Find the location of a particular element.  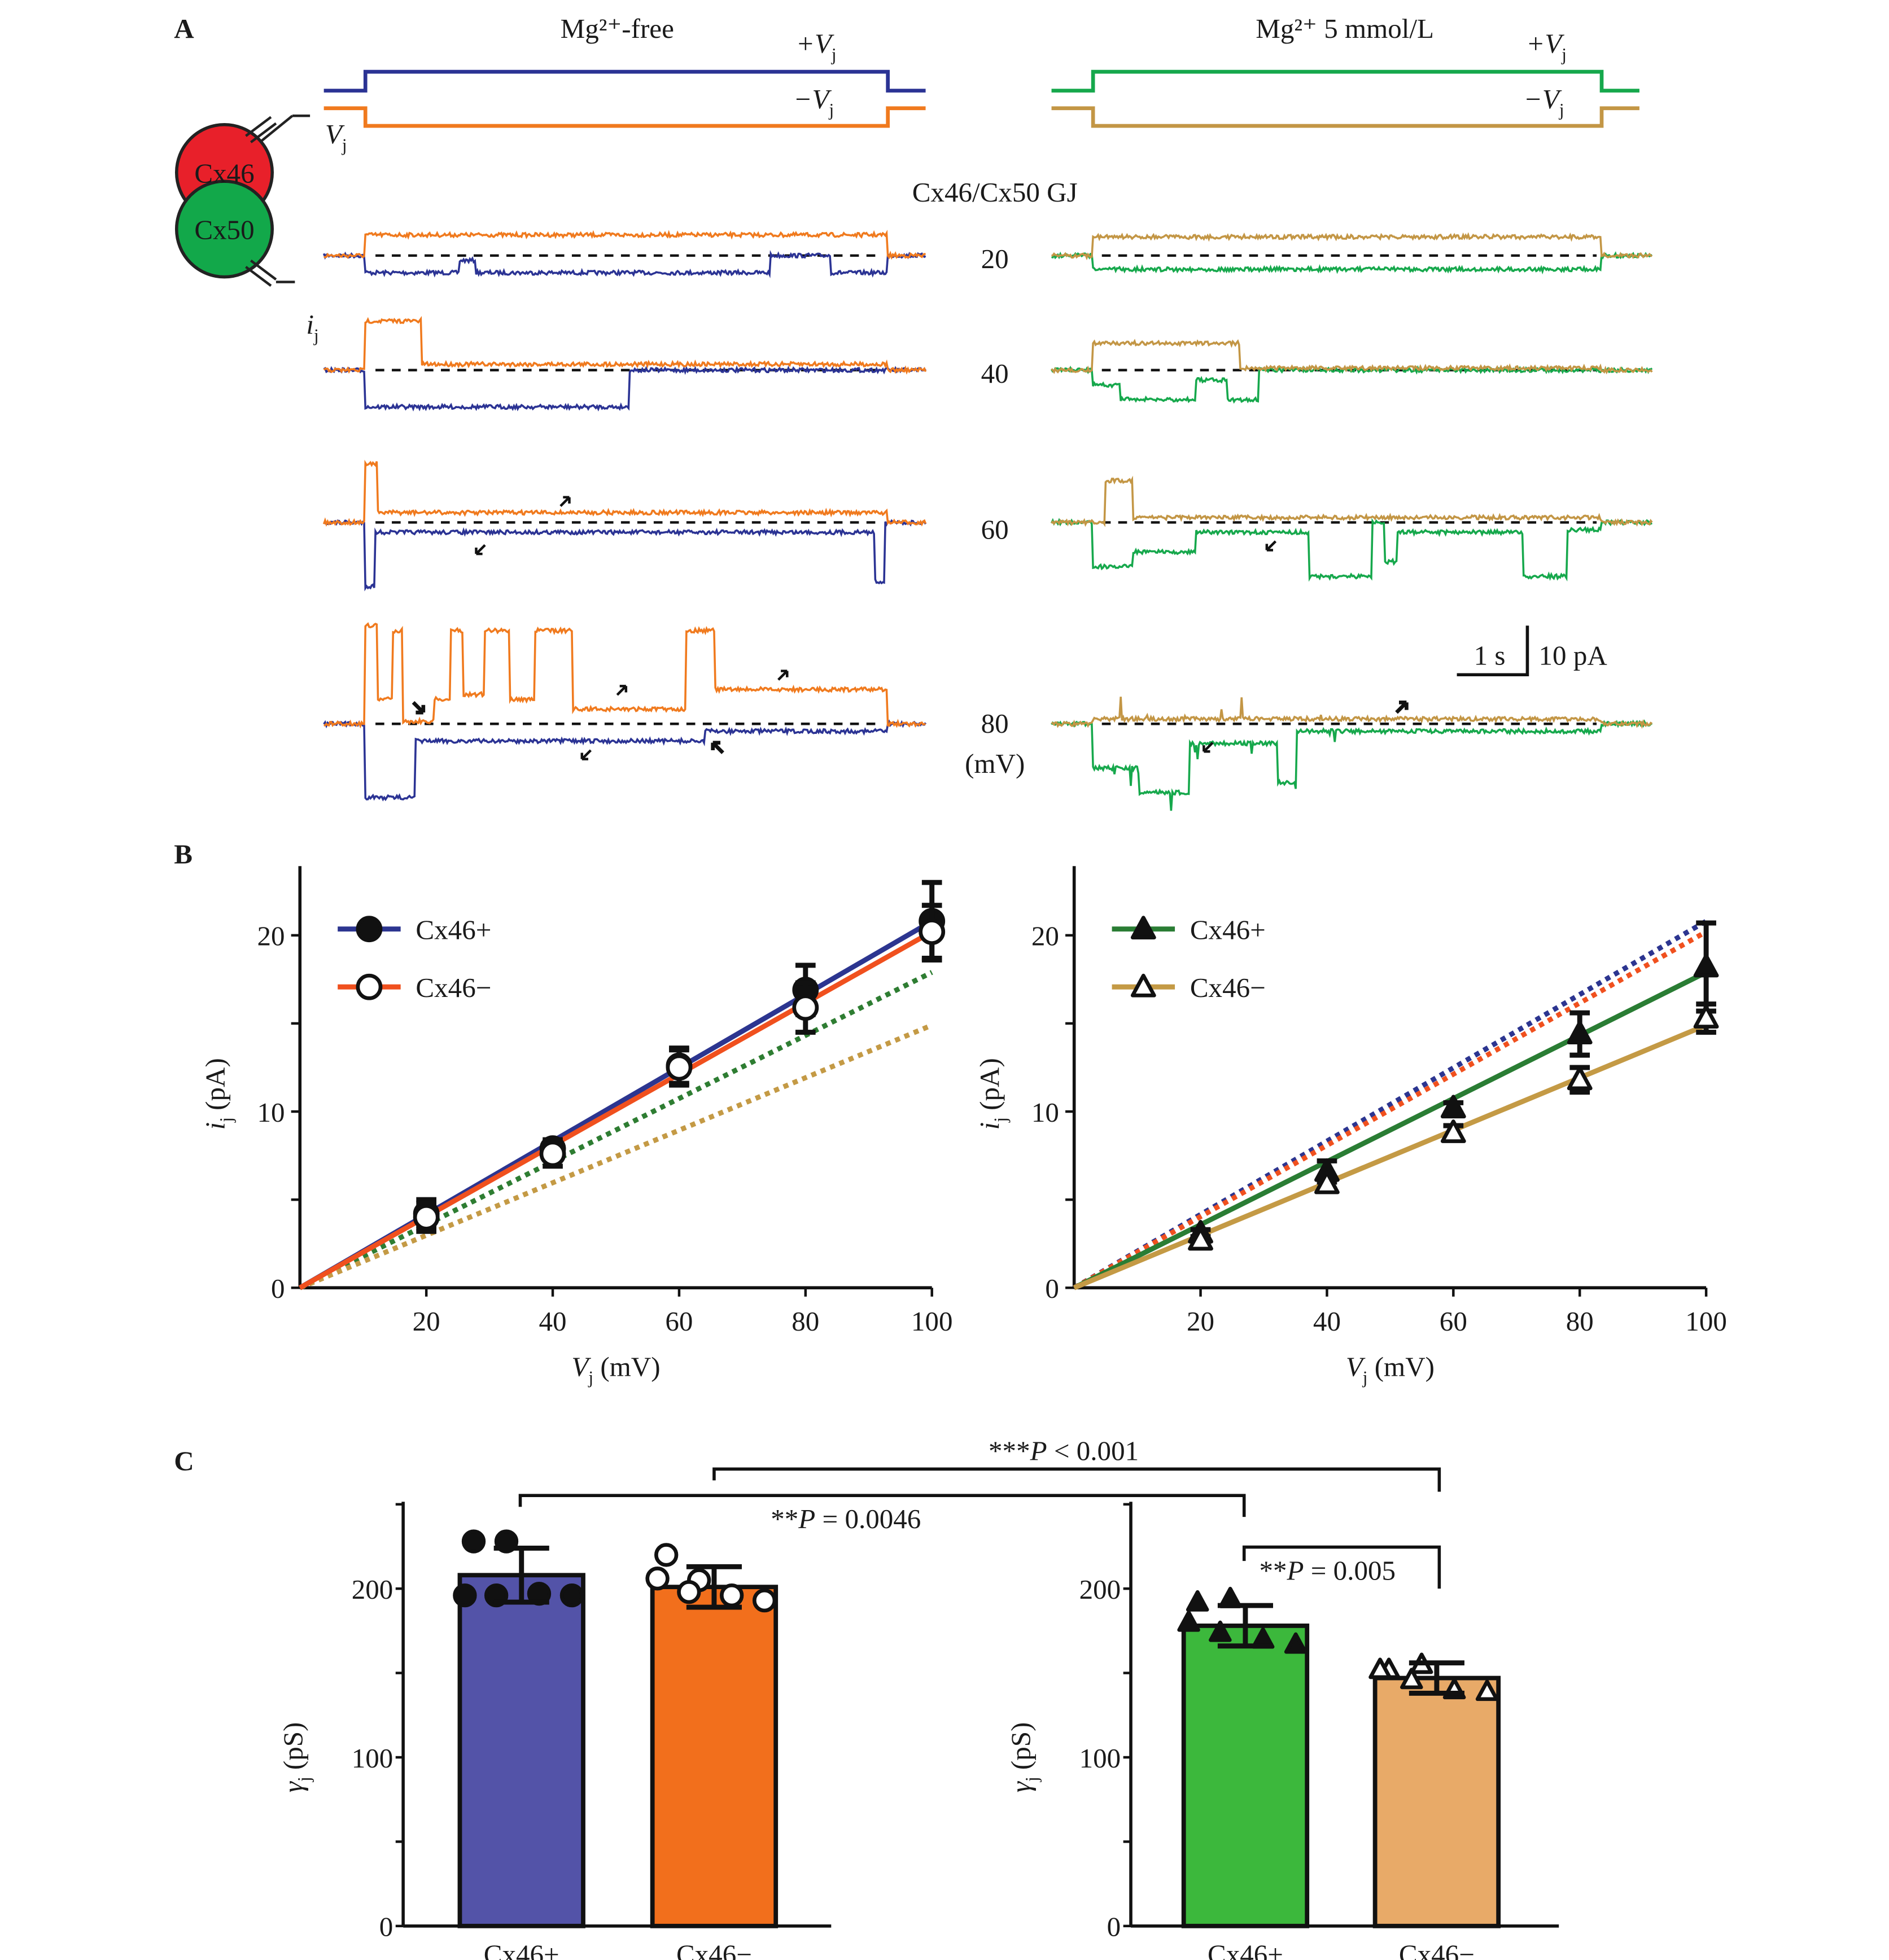

cell-cx50 is located at coordinates (224, 230).